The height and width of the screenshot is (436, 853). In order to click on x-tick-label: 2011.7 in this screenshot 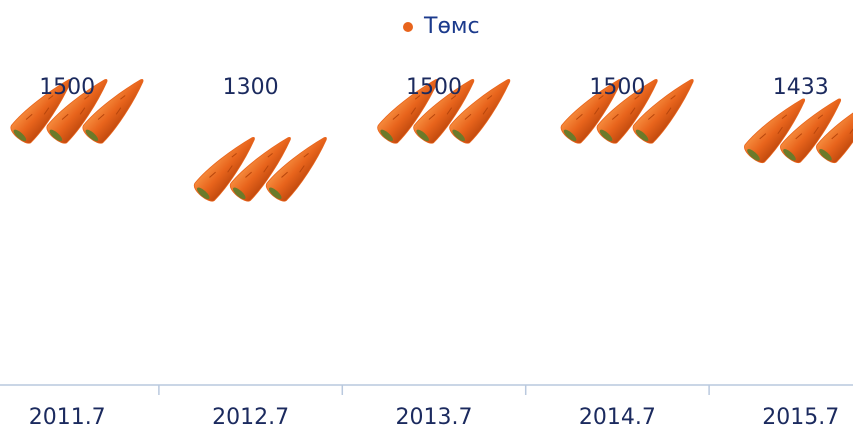, I will do `click(67, 417)`.